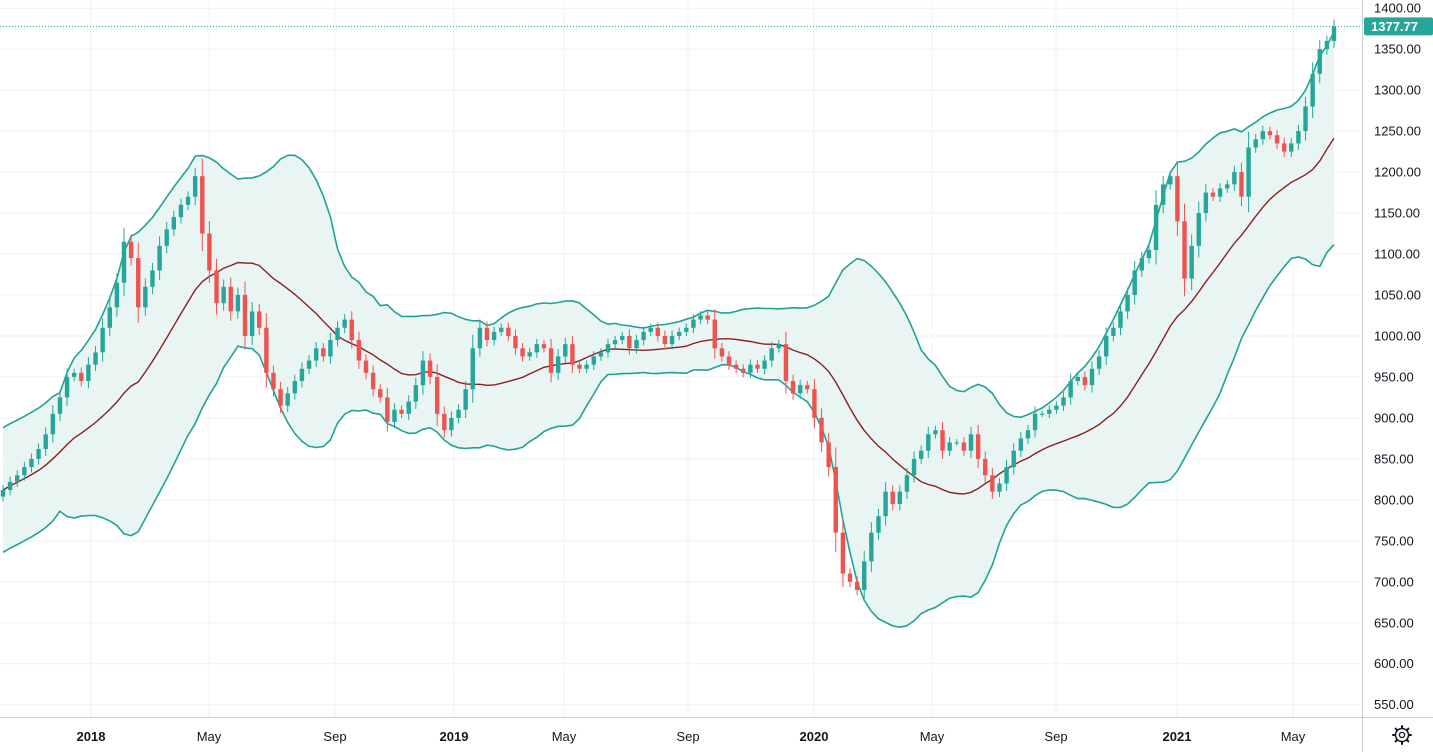 Image resolution: width=1433 pixels, height=752 pixels. I want to click on time-tick-label: May, so click(1293, 736).